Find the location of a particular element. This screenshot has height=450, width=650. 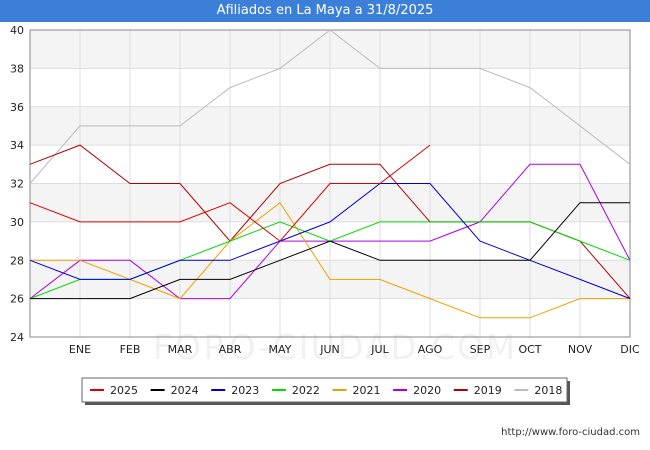

y-tick-label: 36 is located at coordinates (17, 107).